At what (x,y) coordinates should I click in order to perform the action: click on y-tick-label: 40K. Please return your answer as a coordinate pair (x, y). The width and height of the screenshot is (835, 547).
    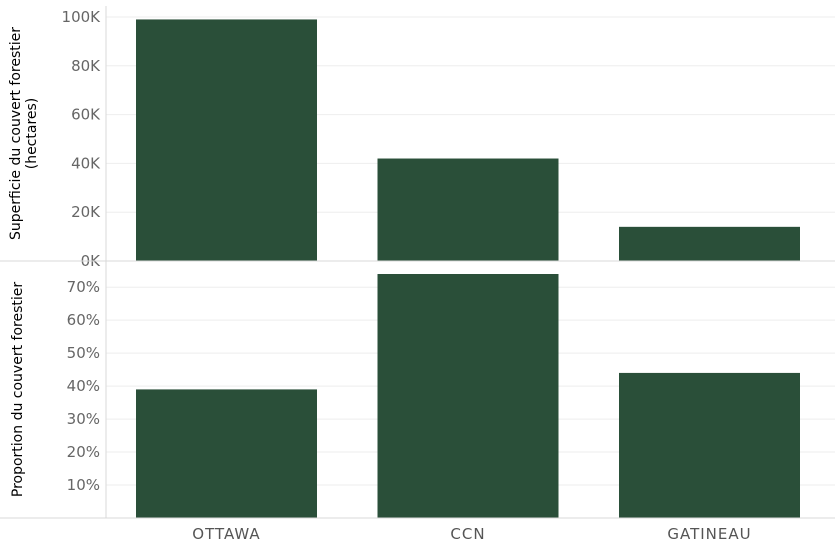
    Looking at the image, I should click on (86, 163).